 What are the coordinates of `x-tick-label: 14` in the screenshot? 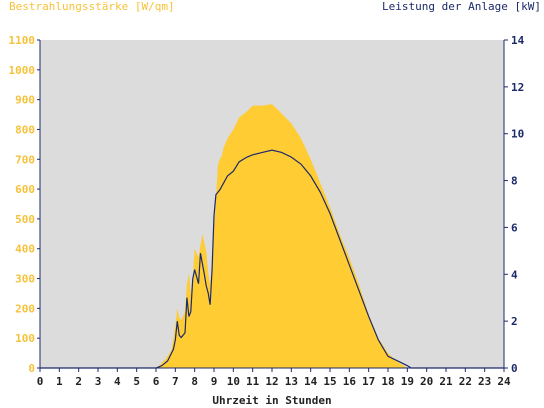 It's located at (311, 381).